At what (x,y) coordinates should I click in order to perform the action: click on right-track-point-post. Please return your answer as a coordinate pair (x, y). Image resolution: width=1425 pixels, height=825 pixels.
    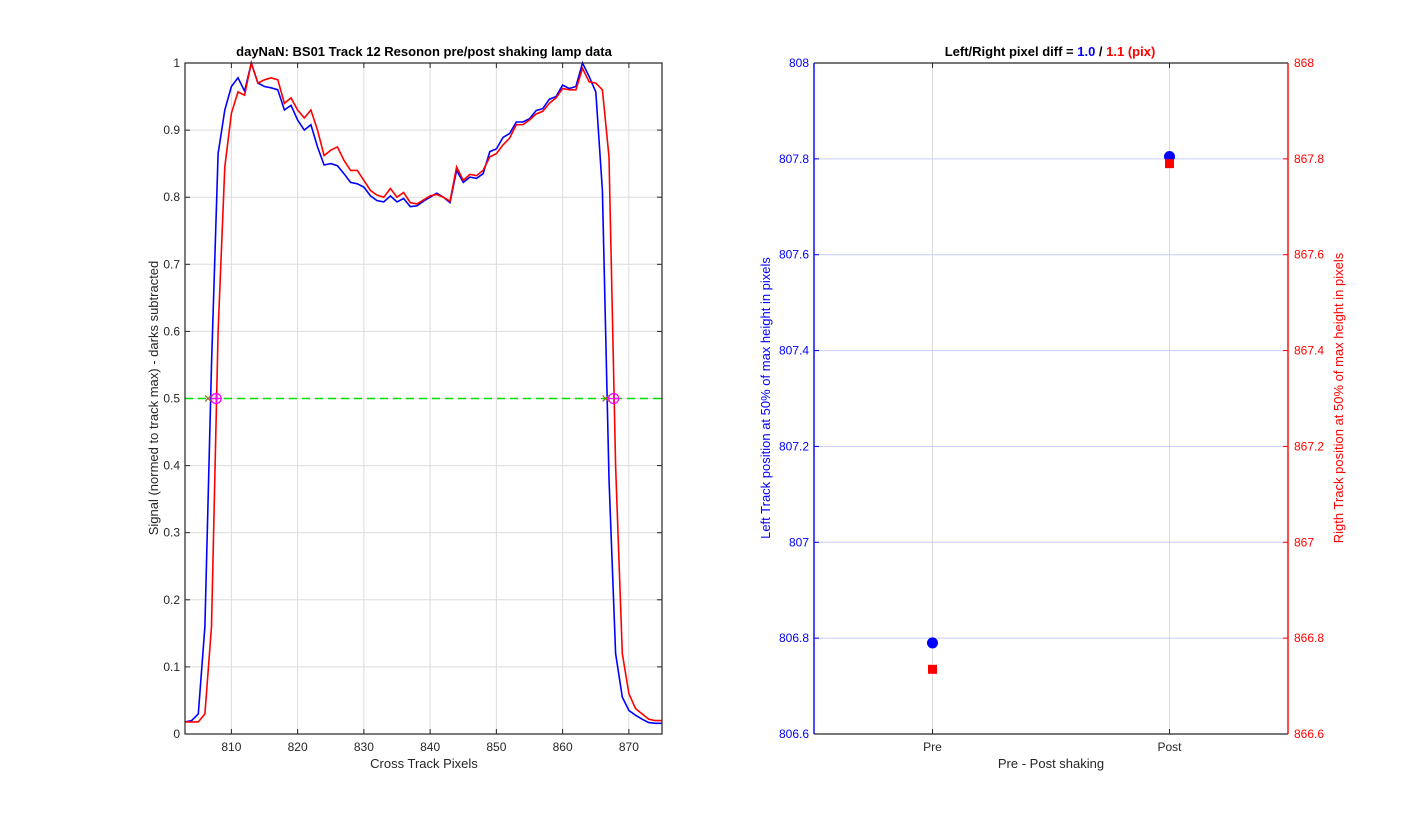
    Looking at the image, I should click on (1169, 164).